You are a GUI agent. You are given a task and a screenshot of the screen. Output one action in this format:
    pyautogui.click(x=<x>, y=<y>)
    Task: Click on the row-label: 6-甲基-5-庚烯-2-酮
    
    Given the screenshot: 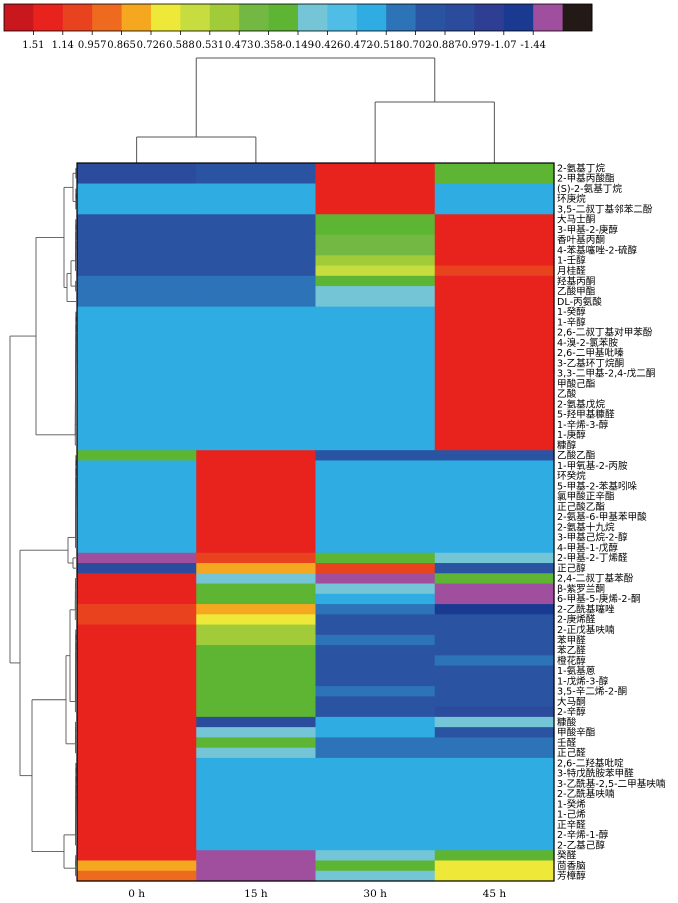 What is the action you would take?
    pyautogui.click(x=599, y=599)
    